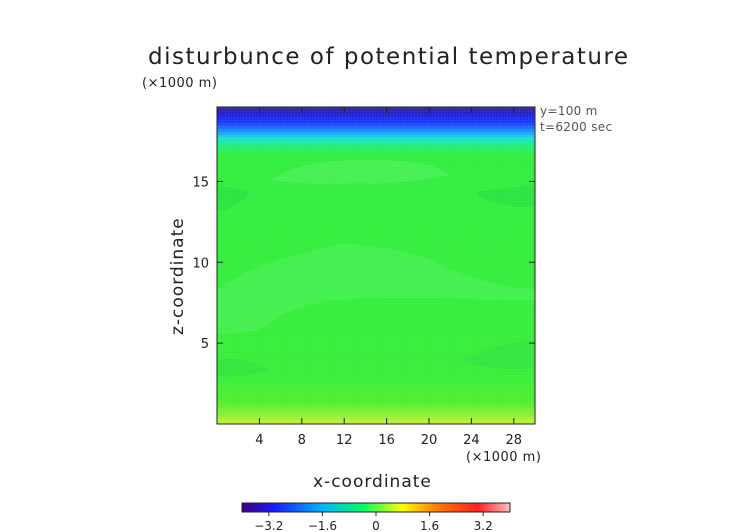 The height and width of the screenshot is (532, 752). I want to click on x-axis-label: x-coordinate, so click(372, 482).